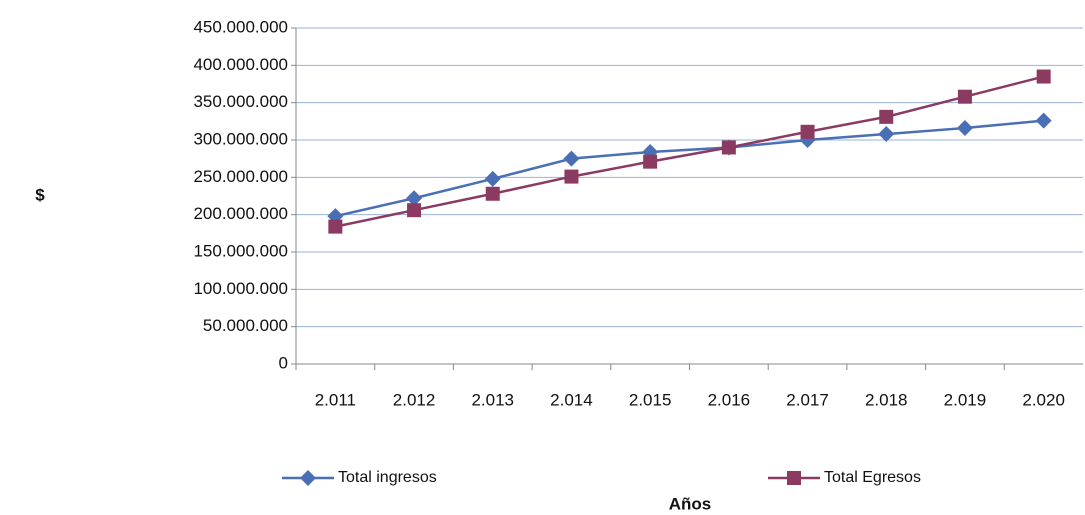 This screenshot has width=1085, height=515. I want to click on series-line, so click(689, 168).